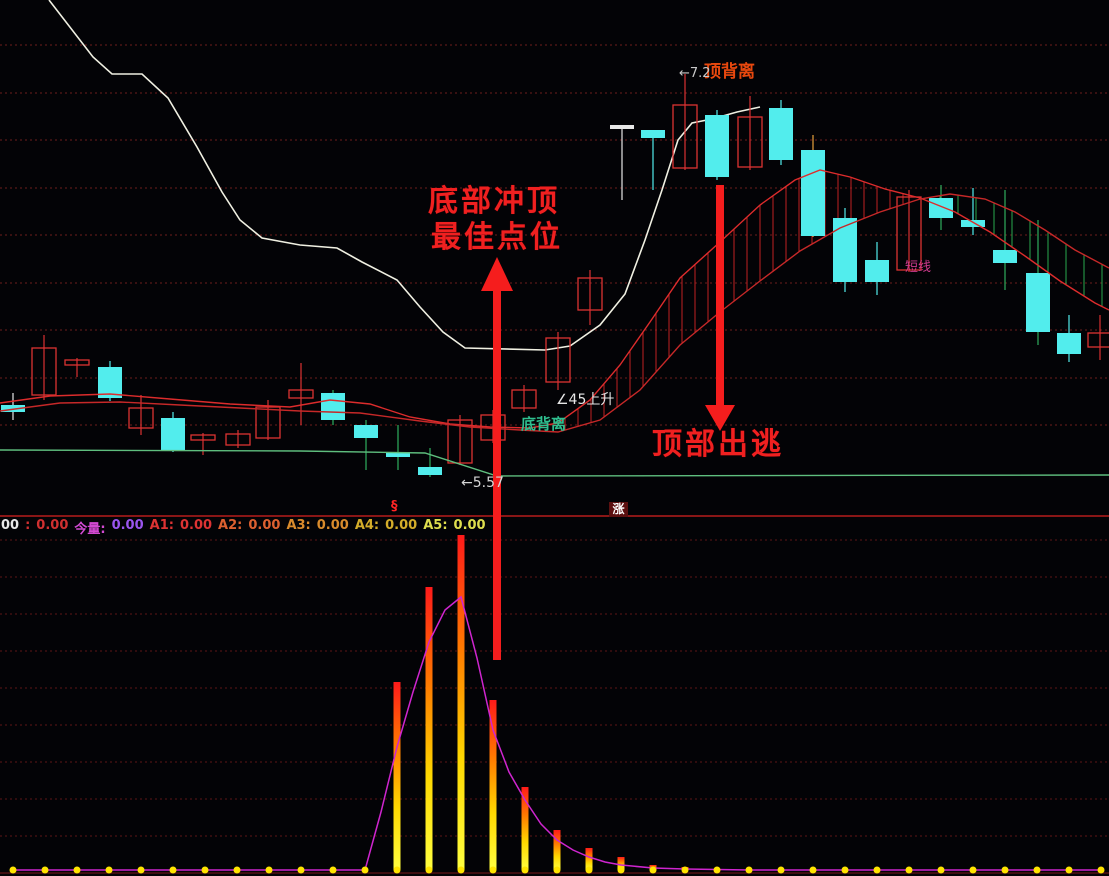  Describe the element at coordinates (497, 274) in the screenshot. I see `up-arrow-head` at that location.